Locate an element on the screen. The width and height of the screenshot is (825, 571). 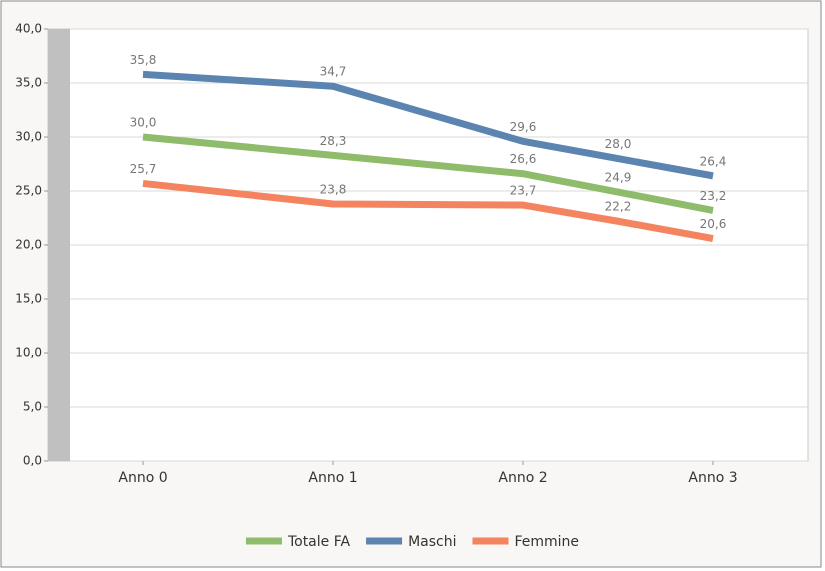
legend-label: Maschi is located at coordinates (432, 542).